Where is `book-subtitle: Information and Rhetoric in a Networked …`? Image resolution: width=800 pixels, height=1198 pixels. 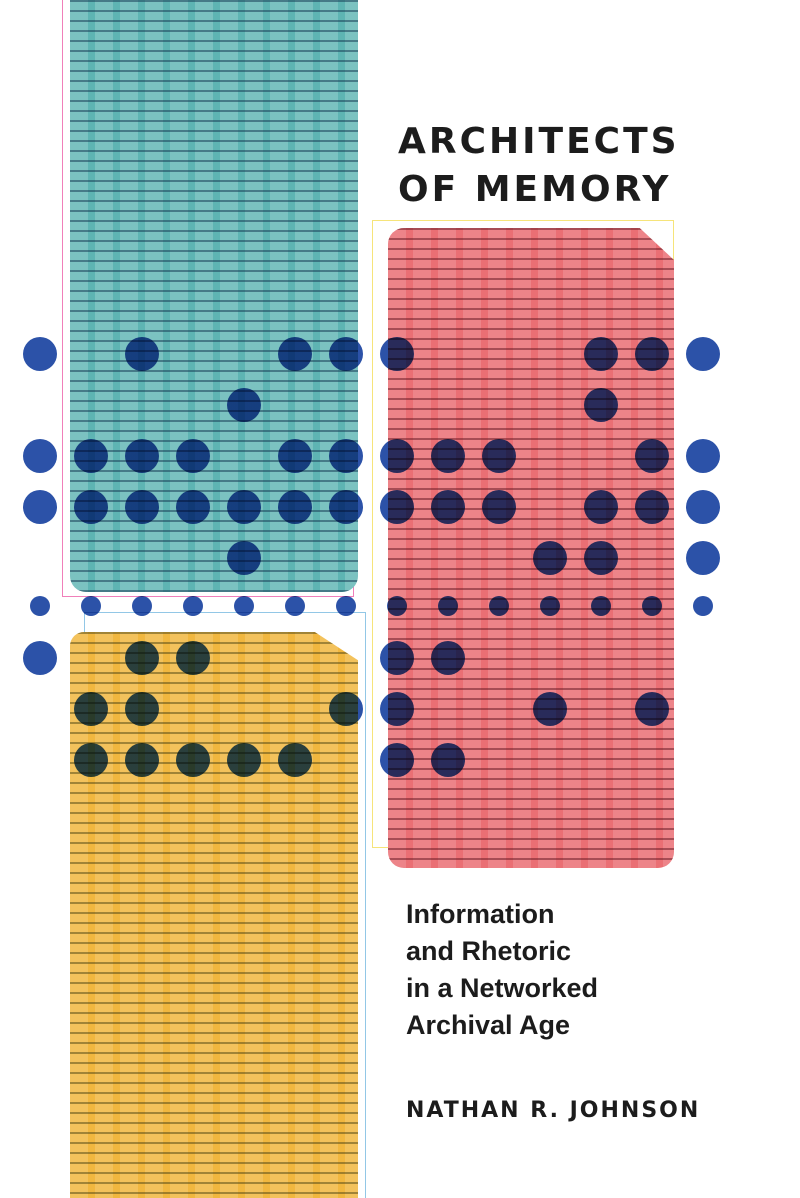 book-subtitle: Information and Rhetoric in a Networked … is located at coordinates (502, 970).